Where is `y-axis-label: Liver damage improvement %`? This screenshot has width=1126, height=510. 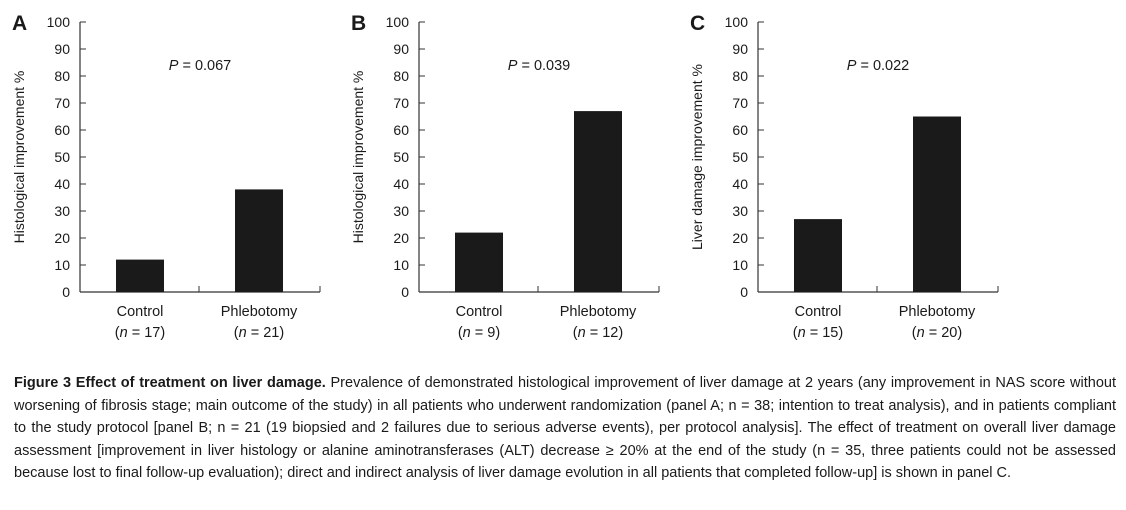
y-axis-label: Liver damage improvement % is located at coordinates (697, 157).